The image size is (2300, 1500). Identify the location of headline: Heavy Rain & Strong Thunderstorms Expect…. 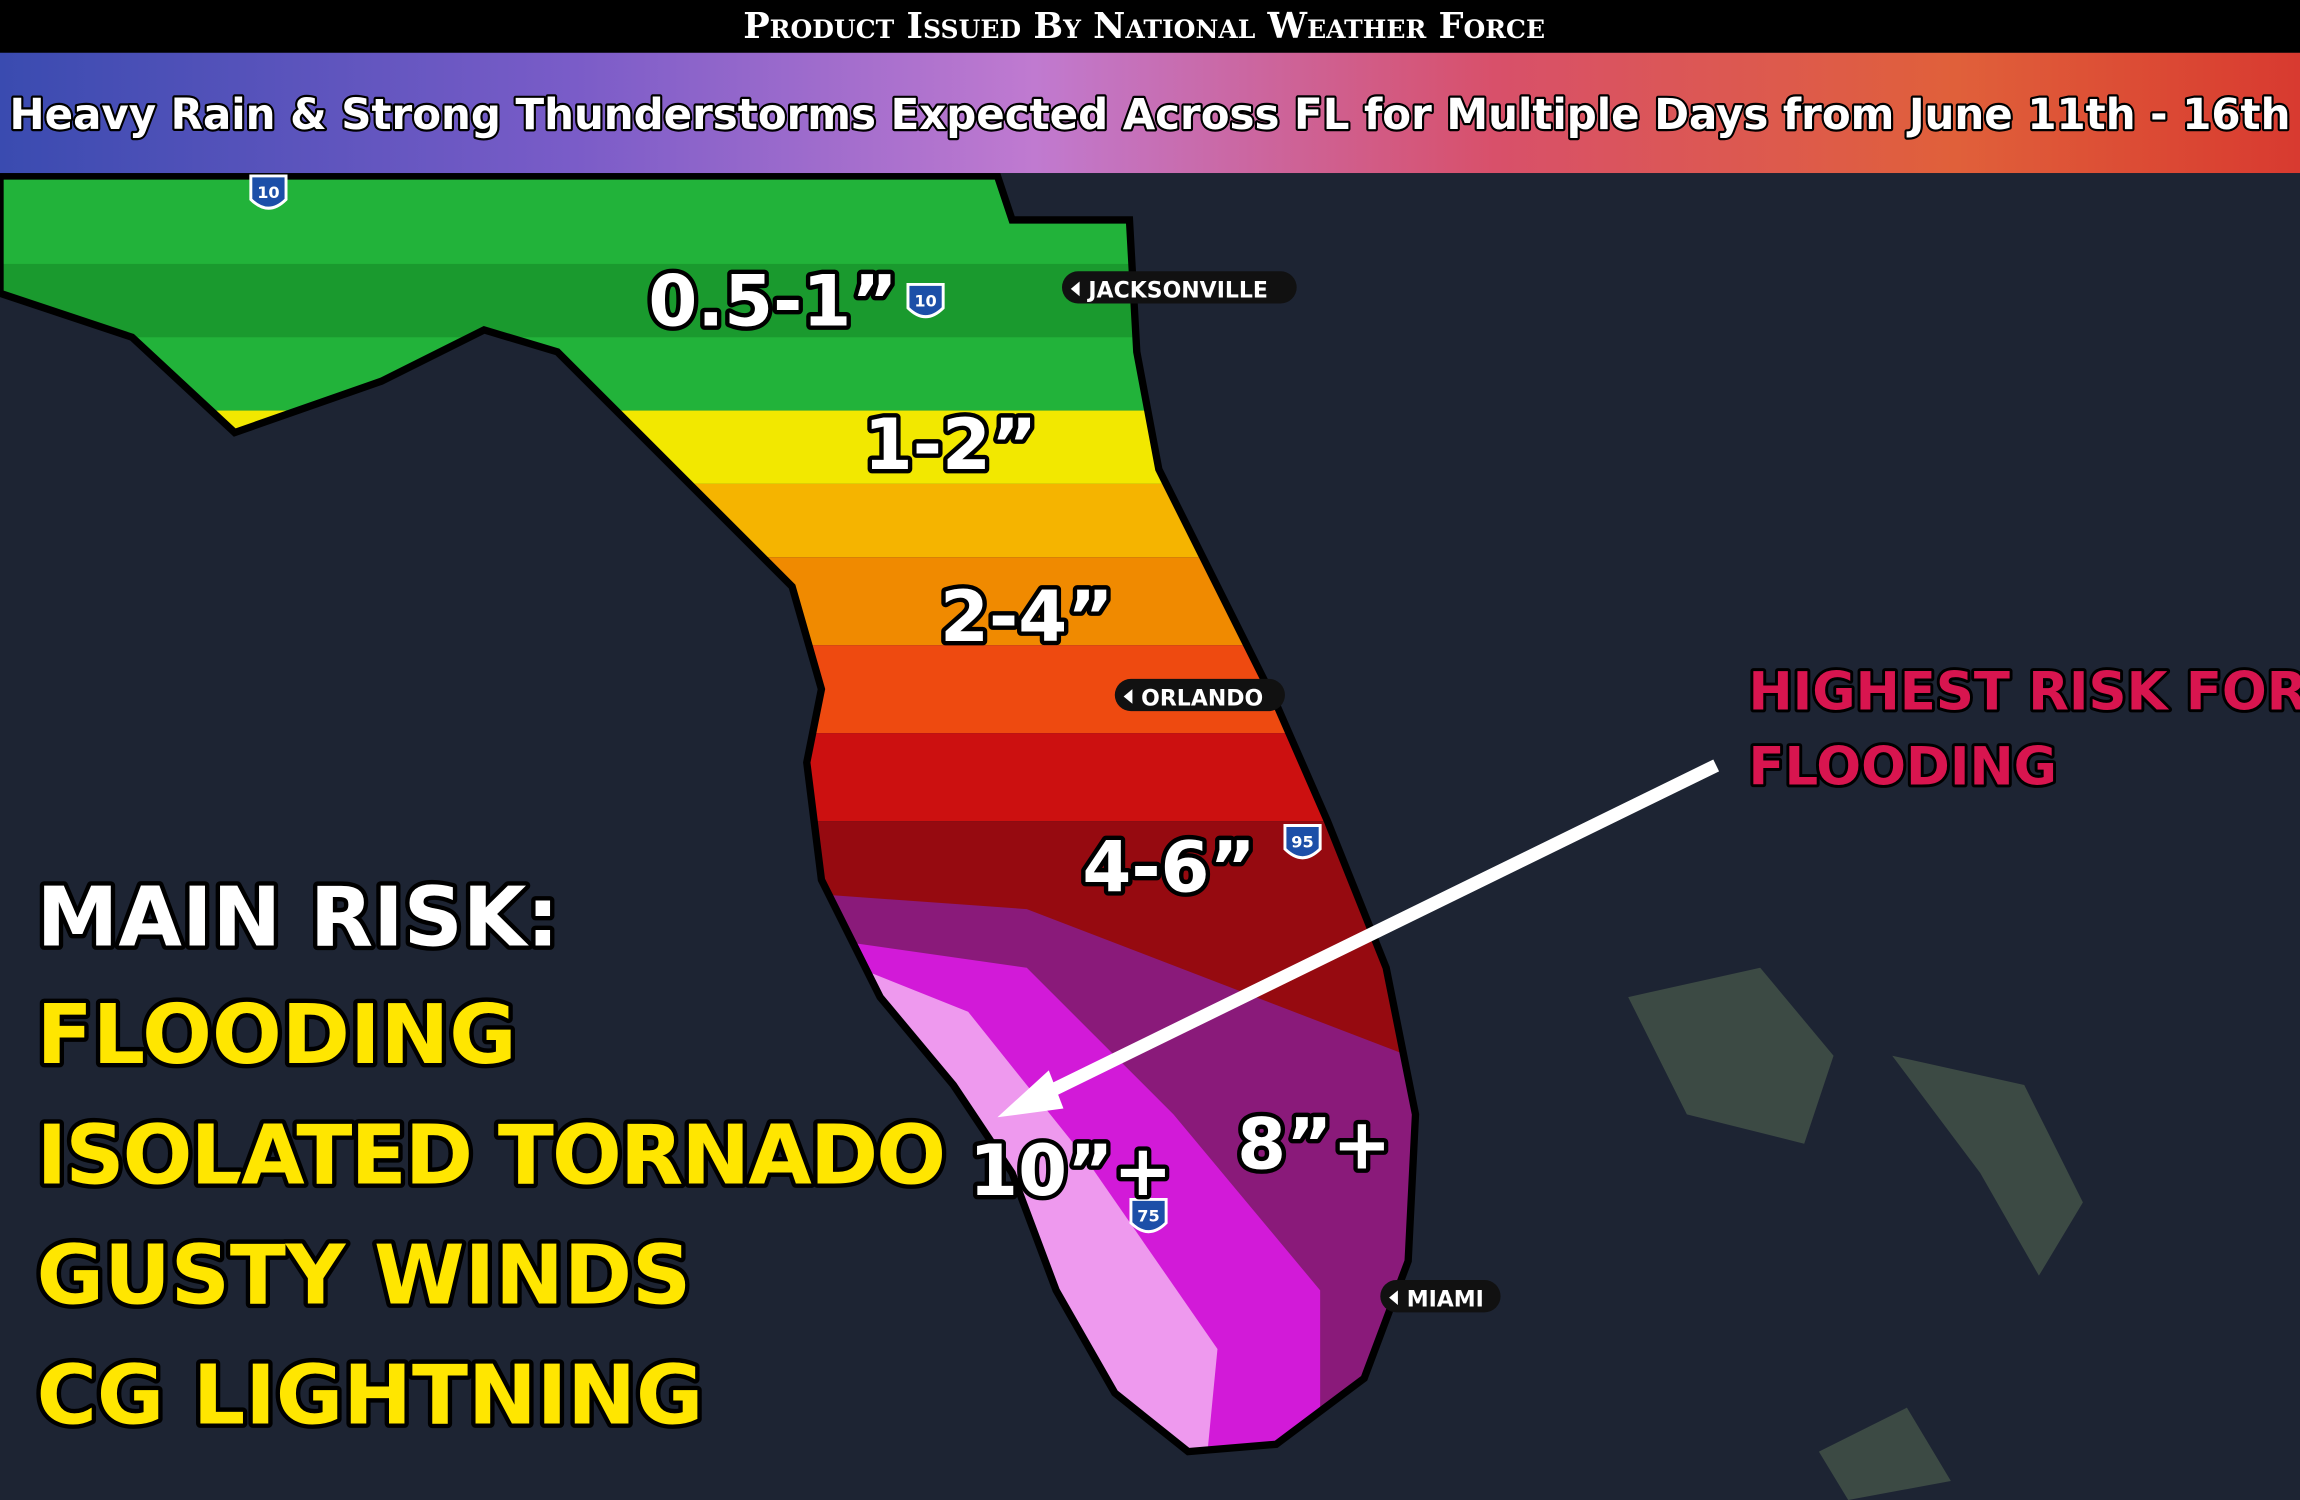
(1150, 115).